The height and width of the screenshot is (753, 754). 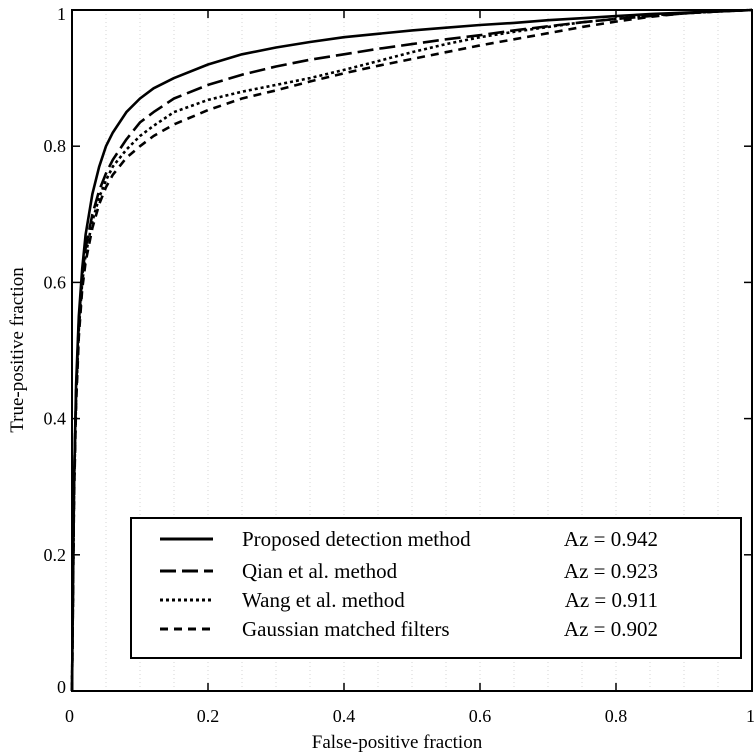 I want to click on y-axis-label: True-positive fraction, so click(x=17, y=350).